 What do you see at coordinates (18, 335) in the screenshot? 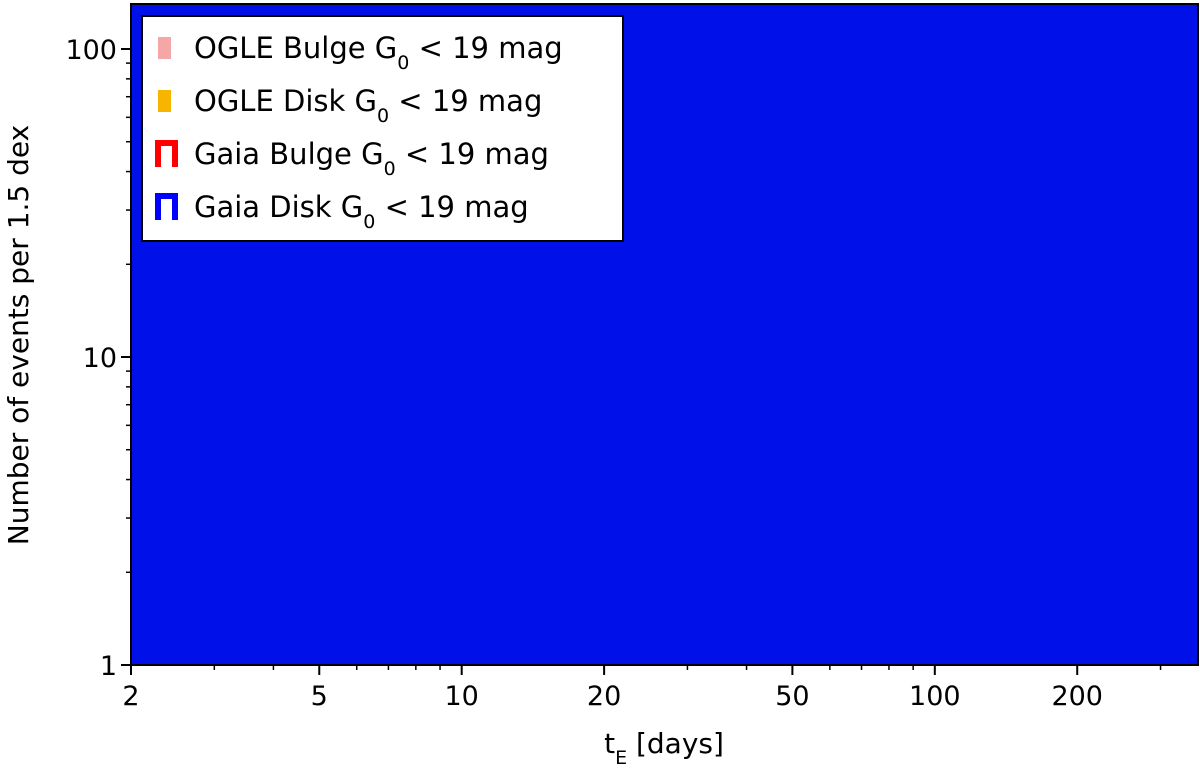
I see `y-axis-label: Number of events per 1.5 dex` at bounding box center [18, 335].